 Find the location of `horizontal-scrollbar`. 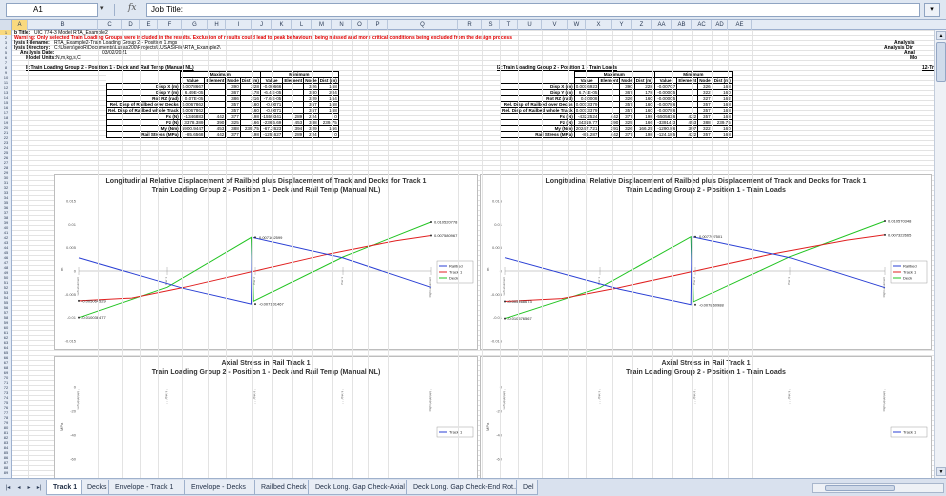

horizontal-scrollbar is located at coordinates (878, 488).